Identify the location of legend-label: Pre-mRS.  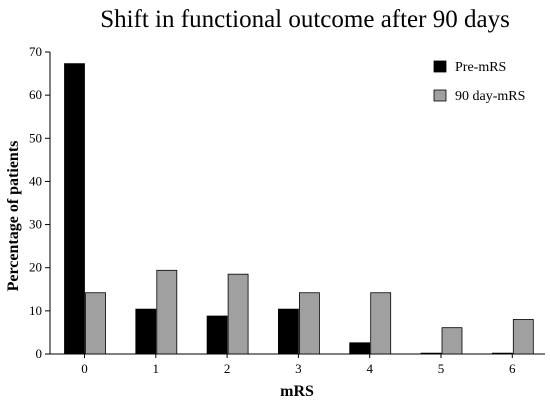
(480, 67).